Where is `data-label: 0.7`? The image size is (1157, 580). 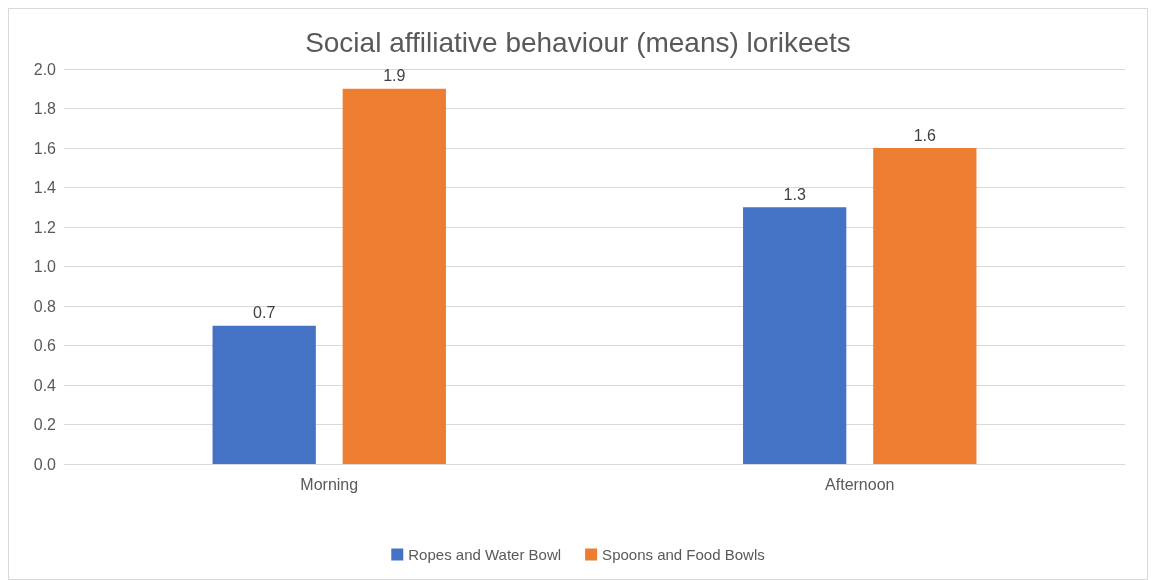
data-label: 0.7 is located at coordinates (264, 313).